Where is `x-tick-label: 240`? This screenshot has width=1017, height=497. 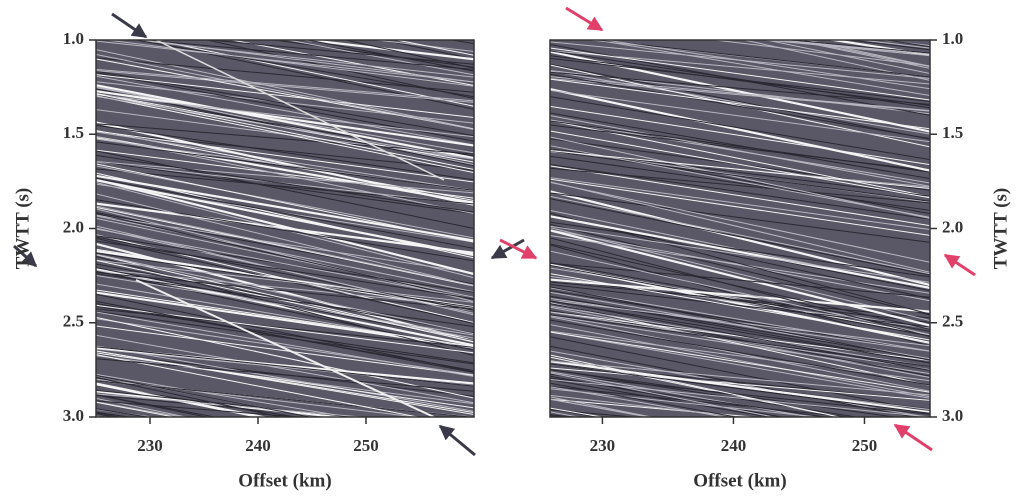 x-tick-label: 240 is located at coordinates (258, 445).